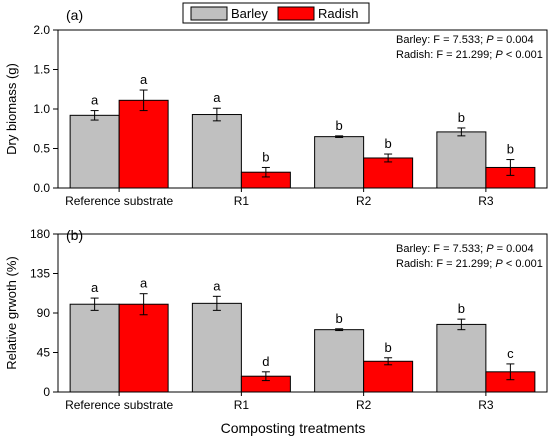 This screenshot has height=440, width=550. I want to click on legend: Barley Radish, so click(276, 13).